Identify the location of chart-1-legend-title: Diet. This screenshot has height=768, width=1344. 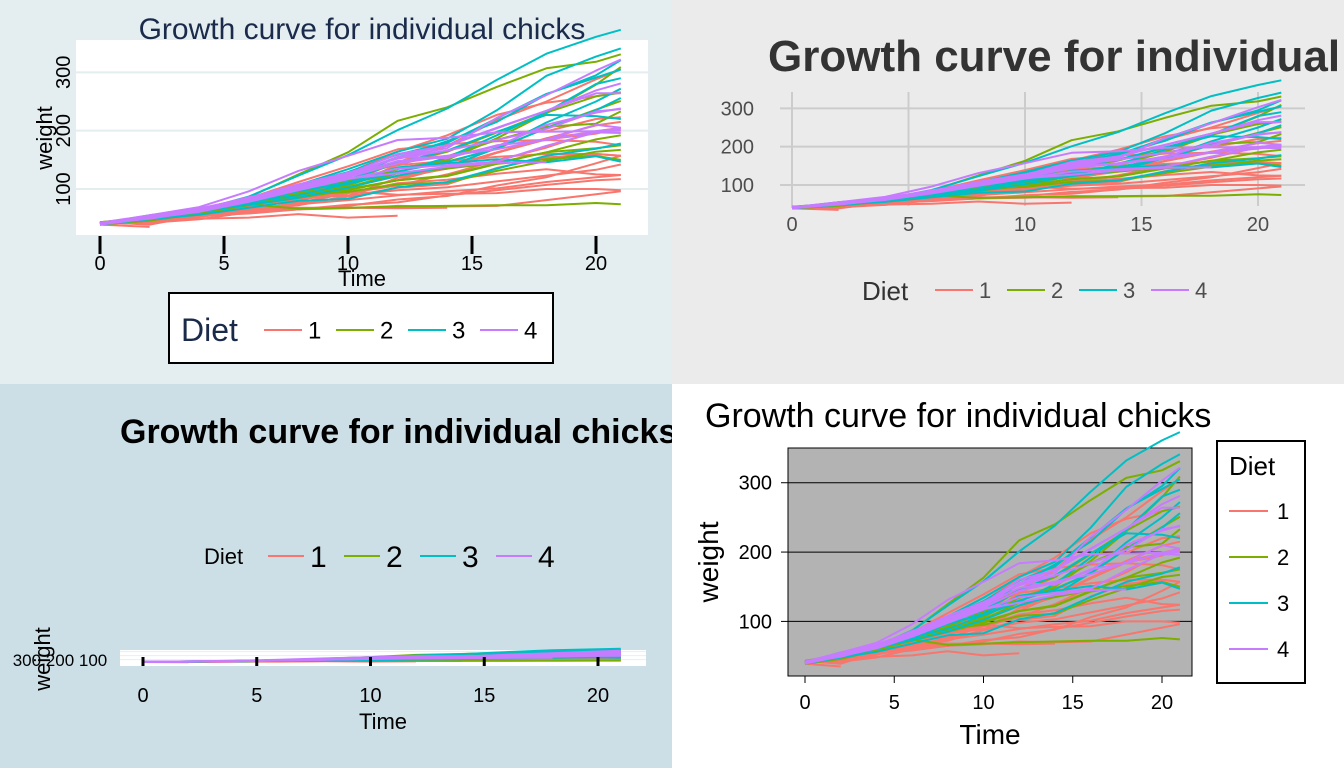
(209, 330).